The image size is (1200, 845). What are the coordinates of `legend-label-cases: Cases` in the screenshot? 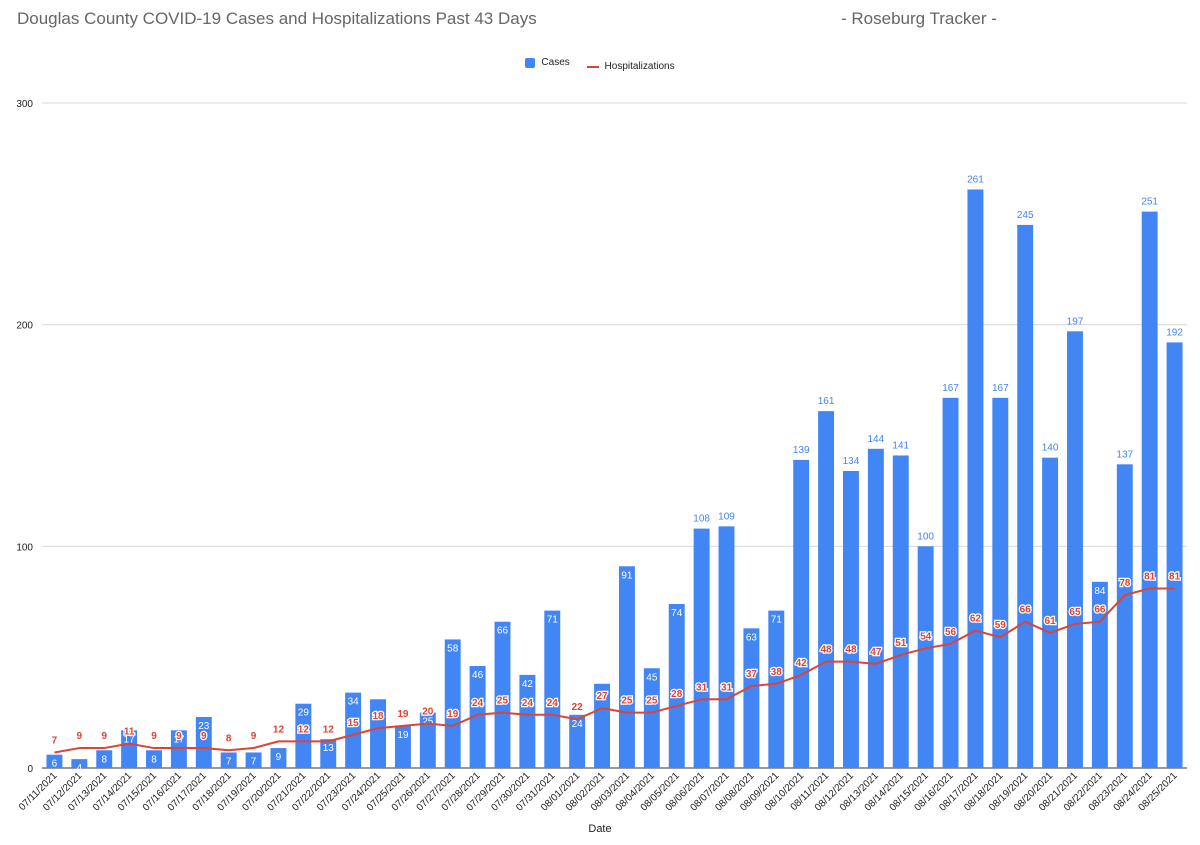 It's located at (555, 62).